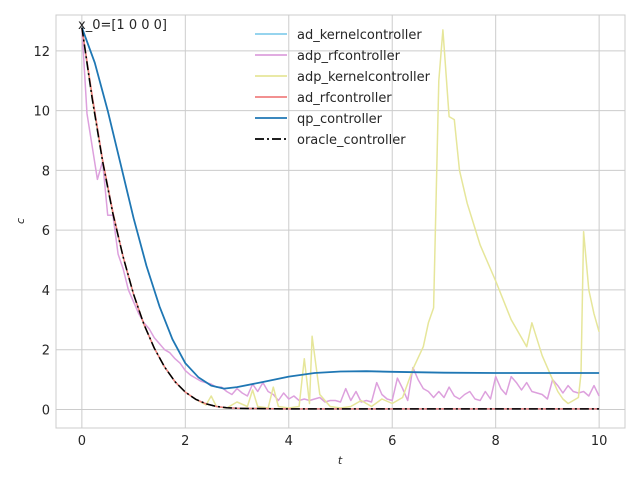  I want to click on chart-annotation: x_0=[1 0 0 0], so click(122, 25).